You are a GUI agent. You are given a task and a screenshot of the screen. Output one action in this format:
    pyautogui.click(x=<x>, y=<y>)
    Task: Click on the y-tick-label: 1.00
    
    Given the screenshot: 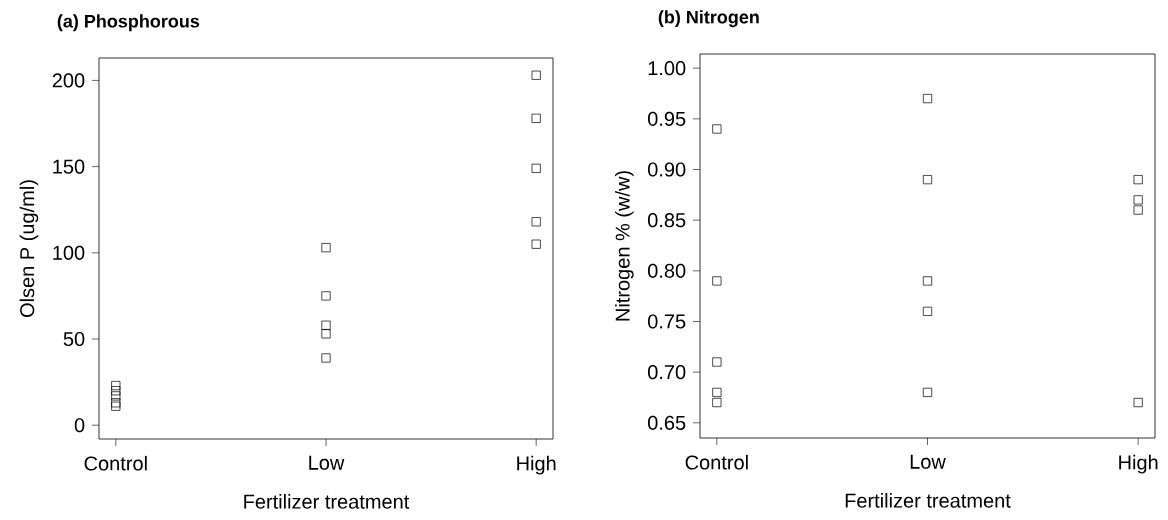 What is the action you would take?
    pyautogui.click(x=667, y=68)
    